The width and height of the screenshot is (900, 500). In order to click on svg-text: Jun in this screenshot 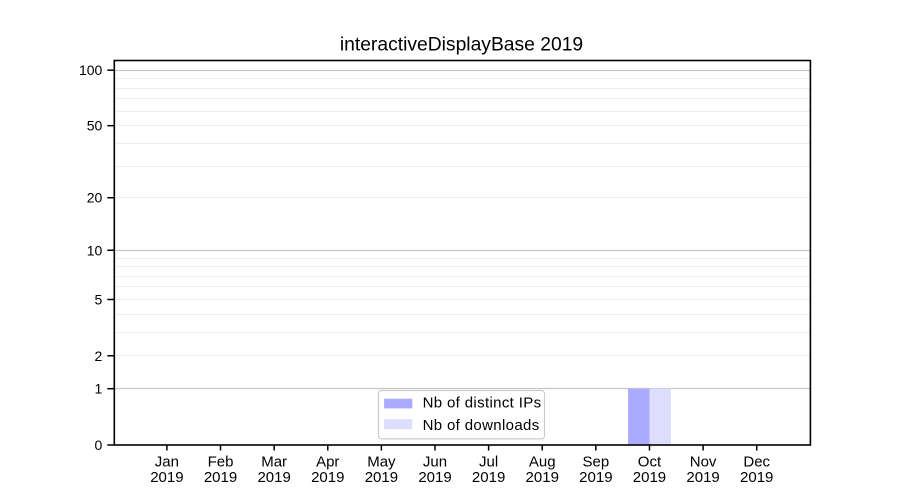, I will do `click(435, 462)`.